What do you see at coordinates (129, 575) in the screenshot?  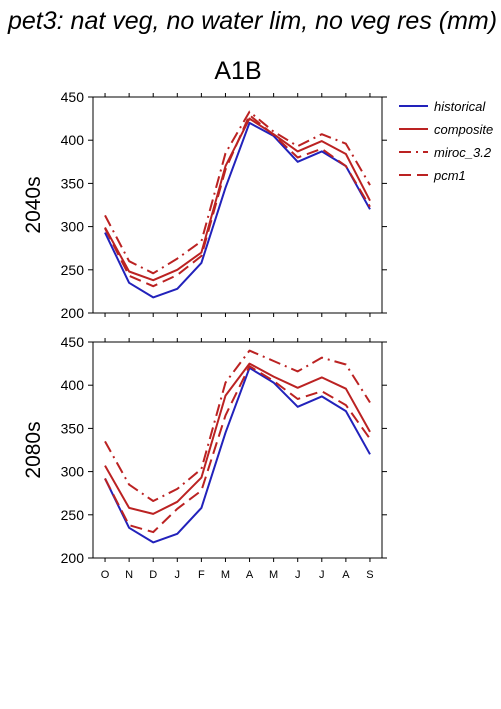 I see `x-tick-label: N` at bounding box center [129, 575].